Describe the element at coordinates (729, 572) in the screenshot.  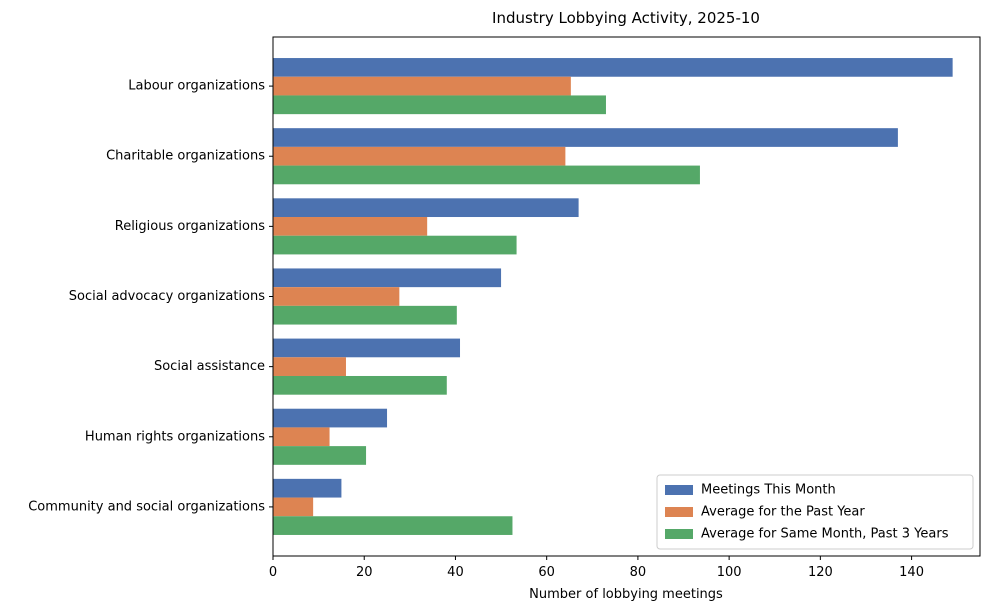
I see `x-tick-label: 100` at that location.